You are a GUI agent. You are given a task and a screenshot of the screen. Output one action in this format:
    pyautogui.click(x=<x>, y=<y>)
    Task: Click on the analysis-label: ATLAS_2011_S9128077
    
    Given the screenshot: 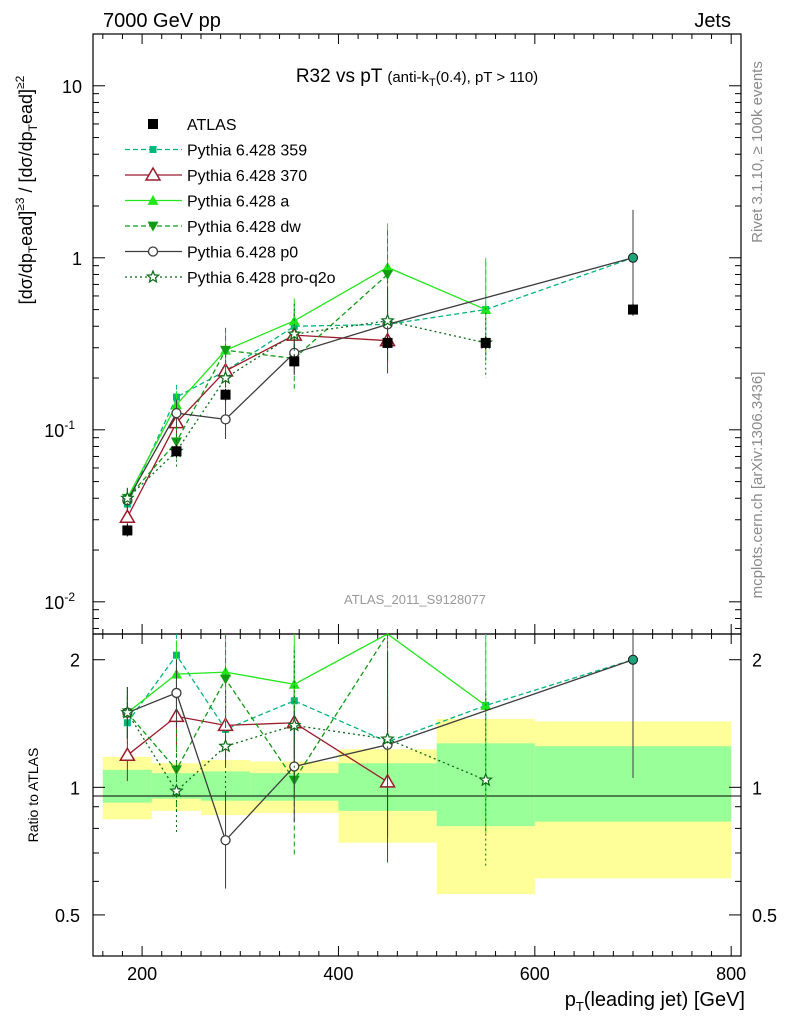 What is the action you would take?
    pyautogui.click(x=415, y=599)
    